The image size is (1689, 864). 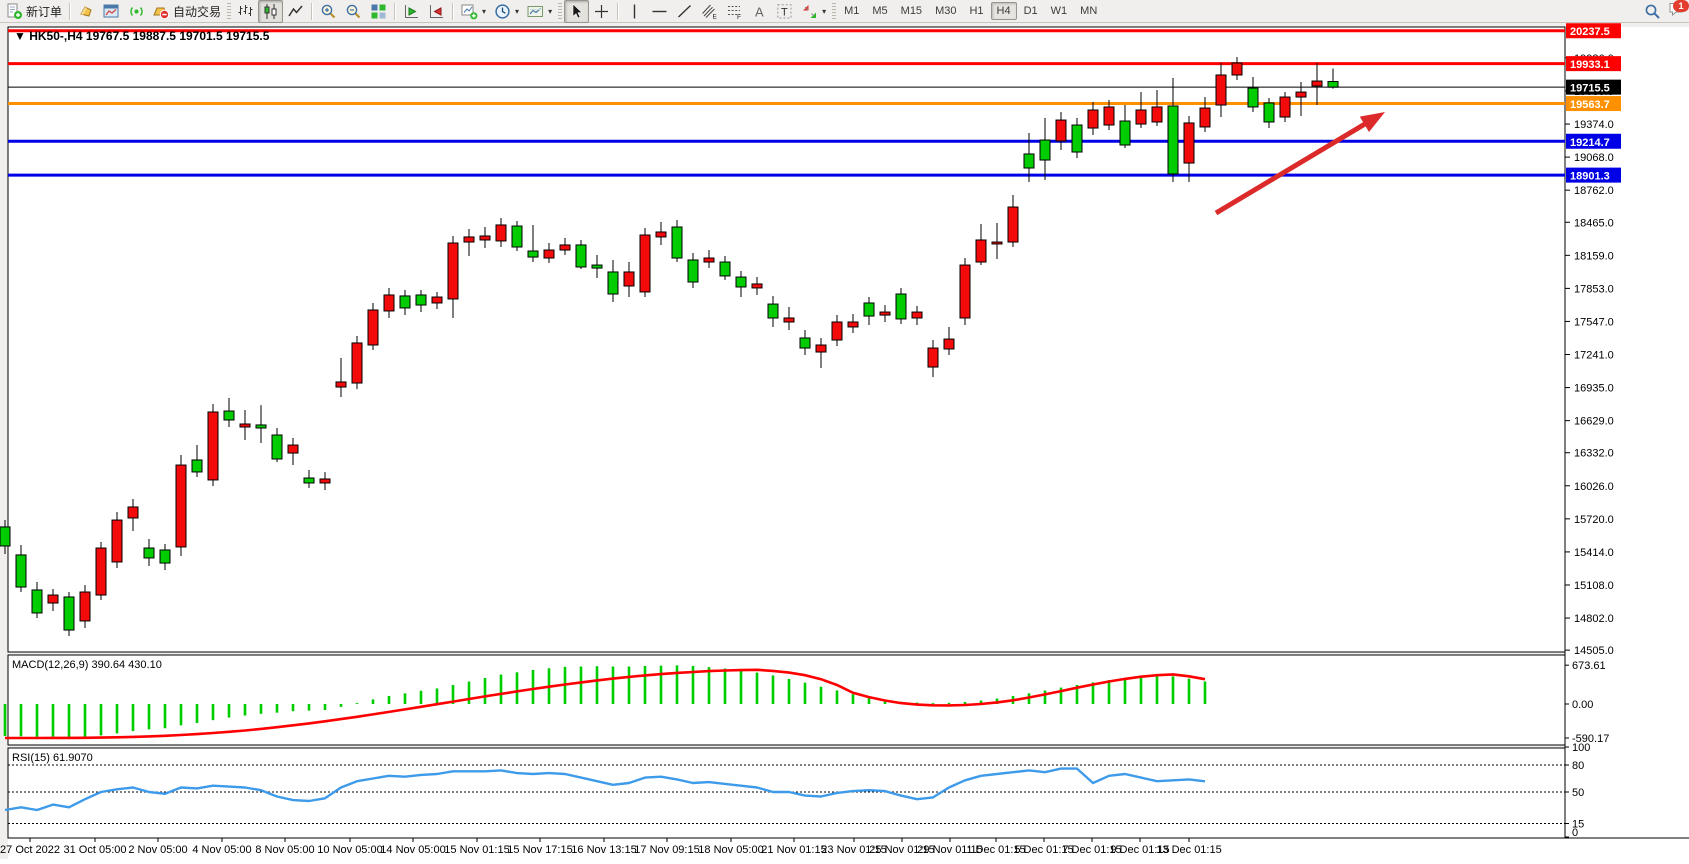 I want to click on bar-chart-mode-button, so click(x=245, y=11).